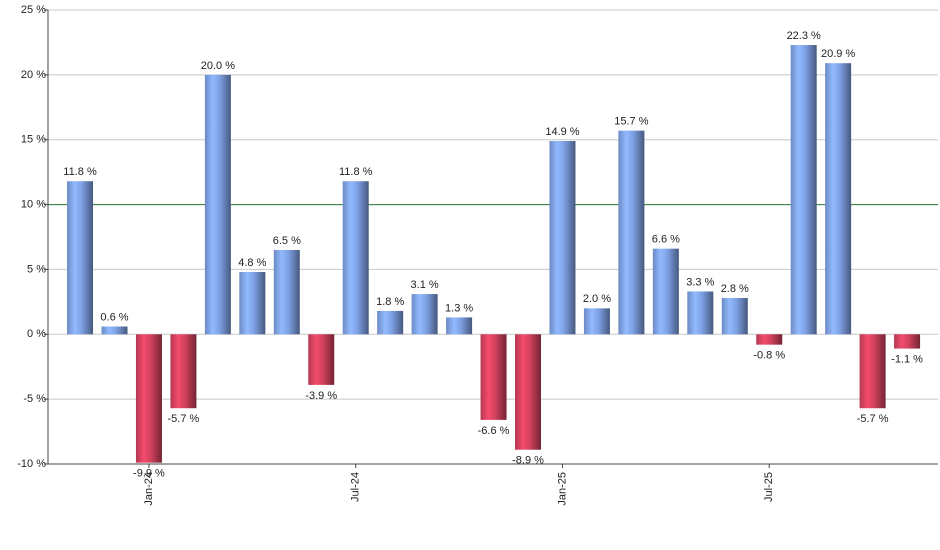 This screenshot has height=550, width=940. I want to click on value-label: 6.6 %, so click(666, 240).